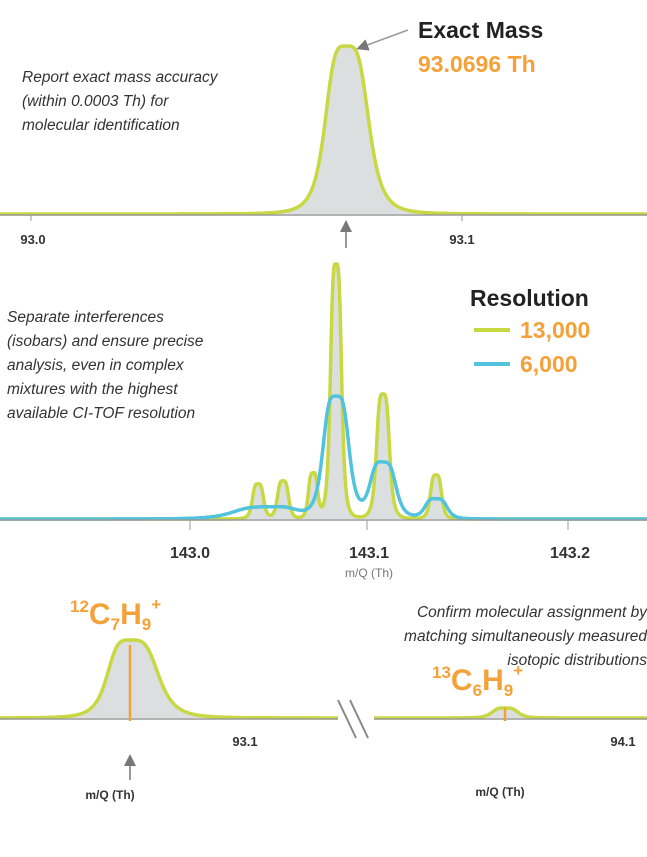 The image size is (647, 857). What do you see at coordinates (120, 77) in the screenshot?
I see `description: Report exact mass accuracy` at bounding box center [120, 77].